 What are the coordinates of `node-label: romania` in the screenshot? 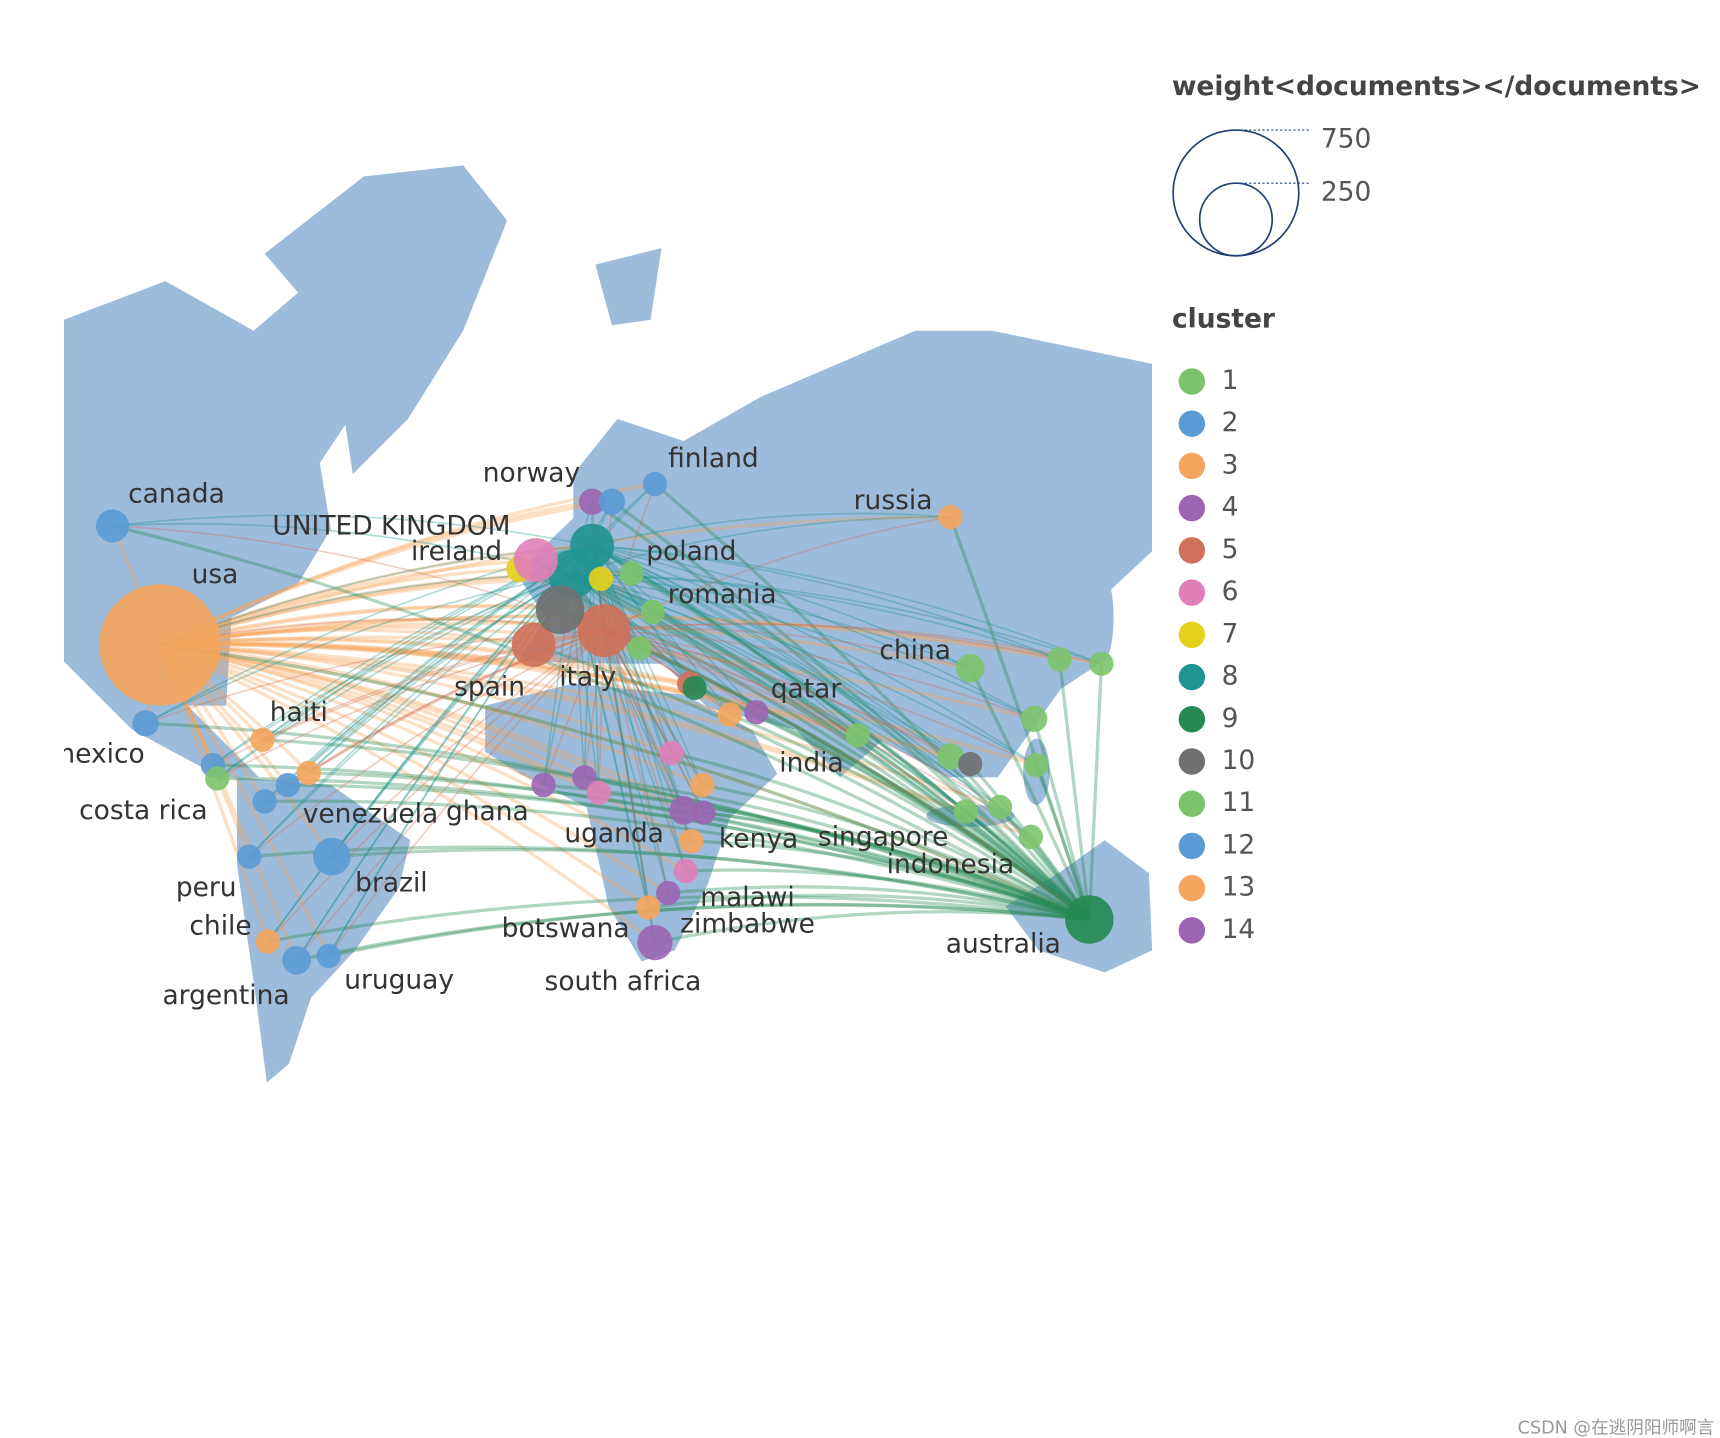 It's located at (722, 594).